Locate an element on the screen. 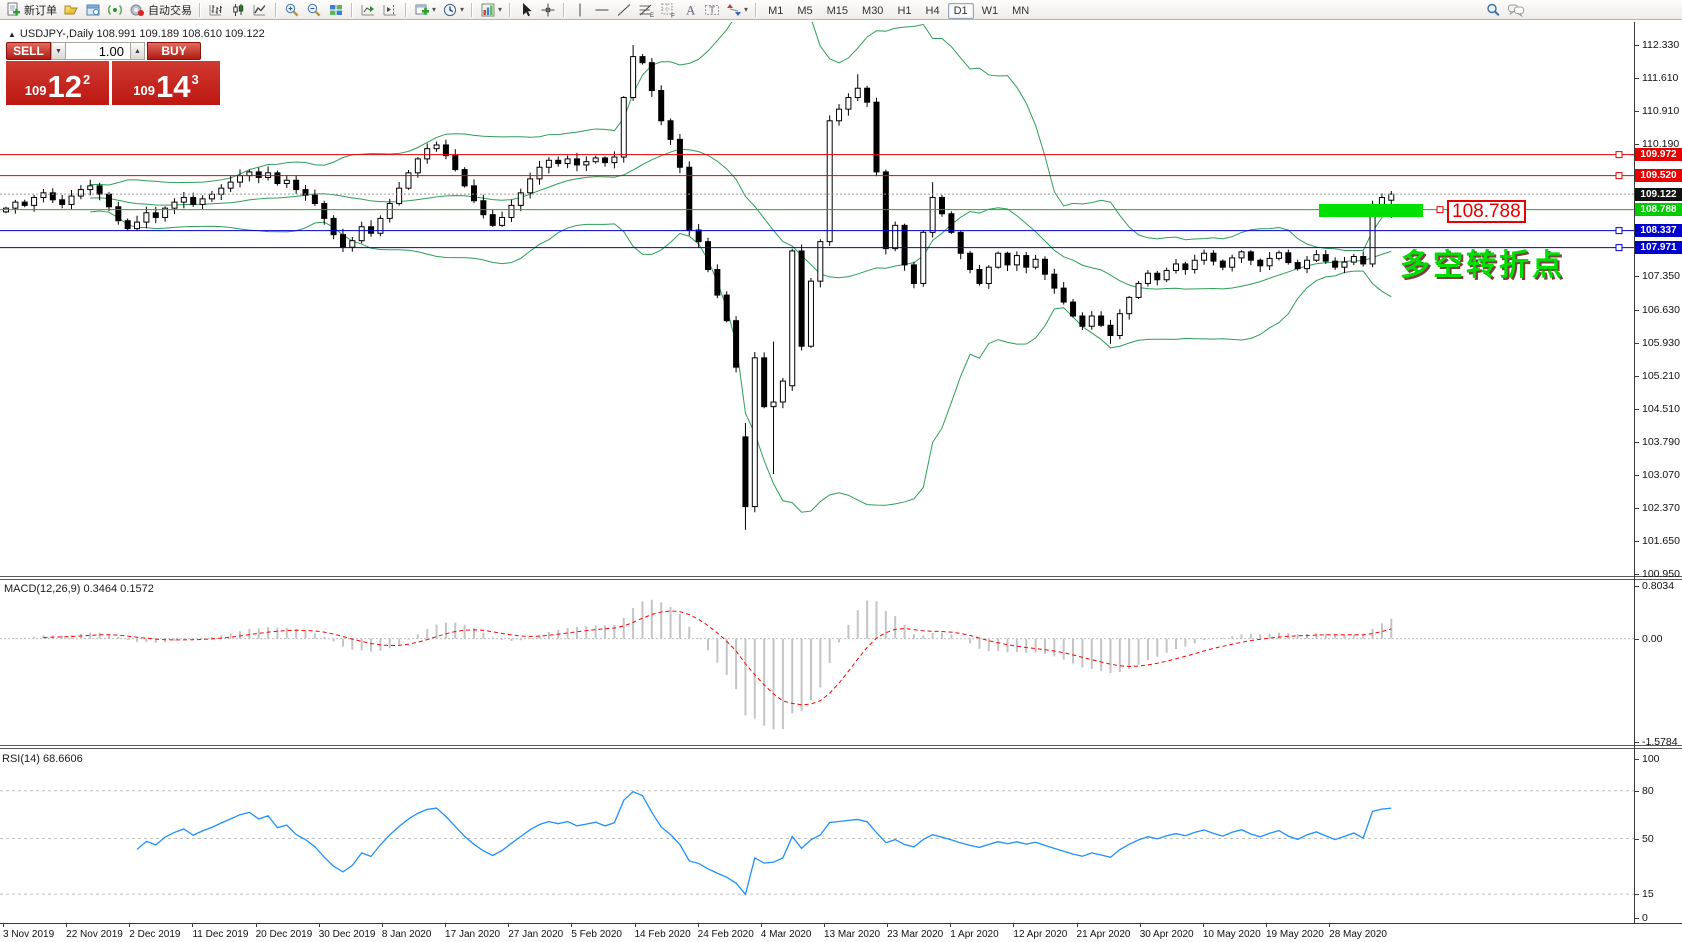 The height and width of the screenshot is (942, 1682). timeframe-m30: M30 is located at coordinates (873, 10).